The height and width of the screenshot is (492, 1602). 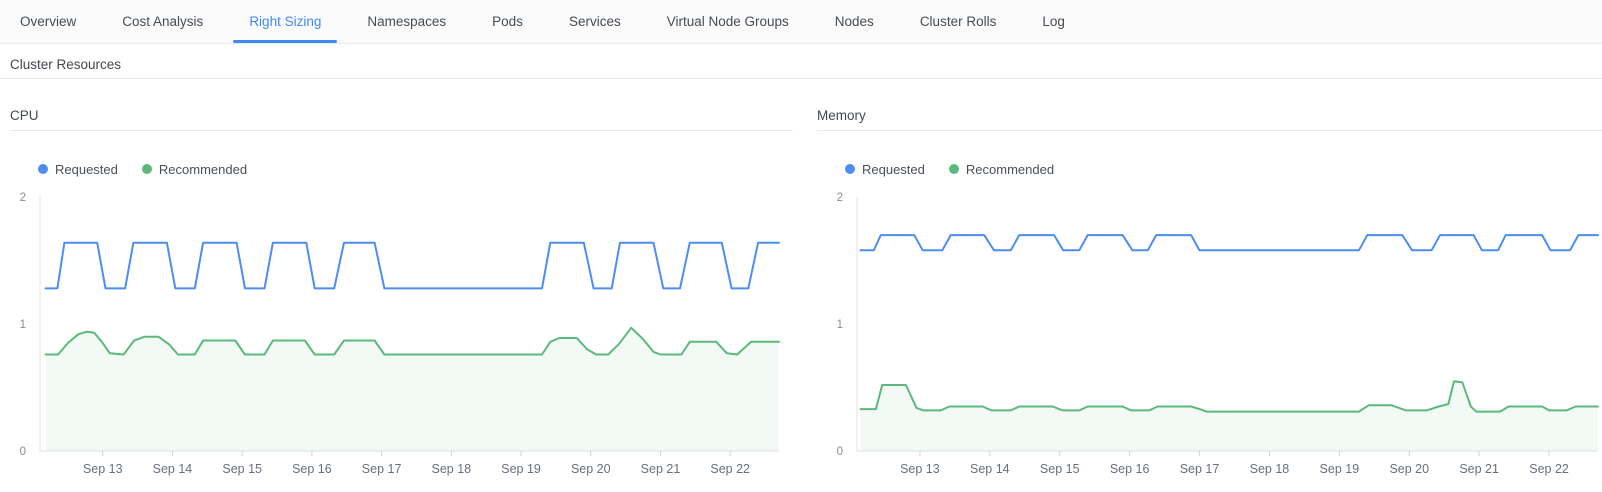 What do you see at coordinates (958, 21) in the screenshot?
I see `tab-cluster-rolls: Cluster Rolls` at bounding box center [958, 21].